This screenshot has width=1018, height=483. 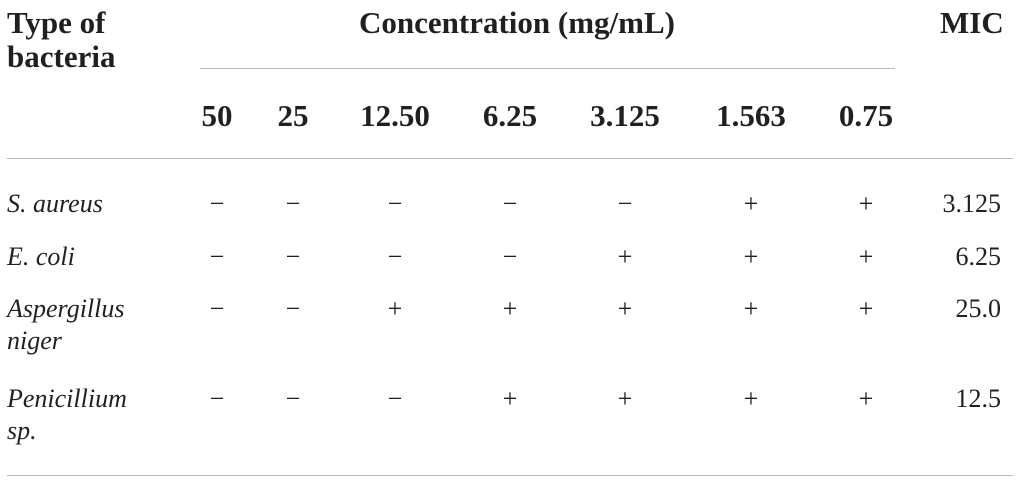 I want to click on type-of-bacteria-header: Type of bacteria, so click(x=61, y=39).